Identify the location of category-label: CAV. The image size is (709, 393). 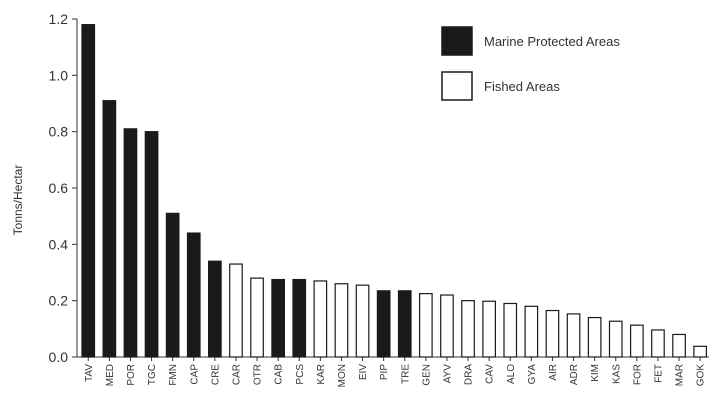
(490, 374).